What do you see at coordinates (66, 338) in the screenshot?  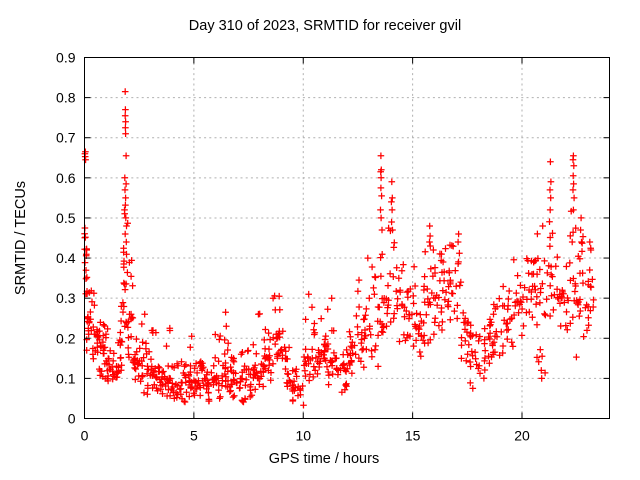 I see `y-tick-label: 0.2` at bounding box center [66, 338].